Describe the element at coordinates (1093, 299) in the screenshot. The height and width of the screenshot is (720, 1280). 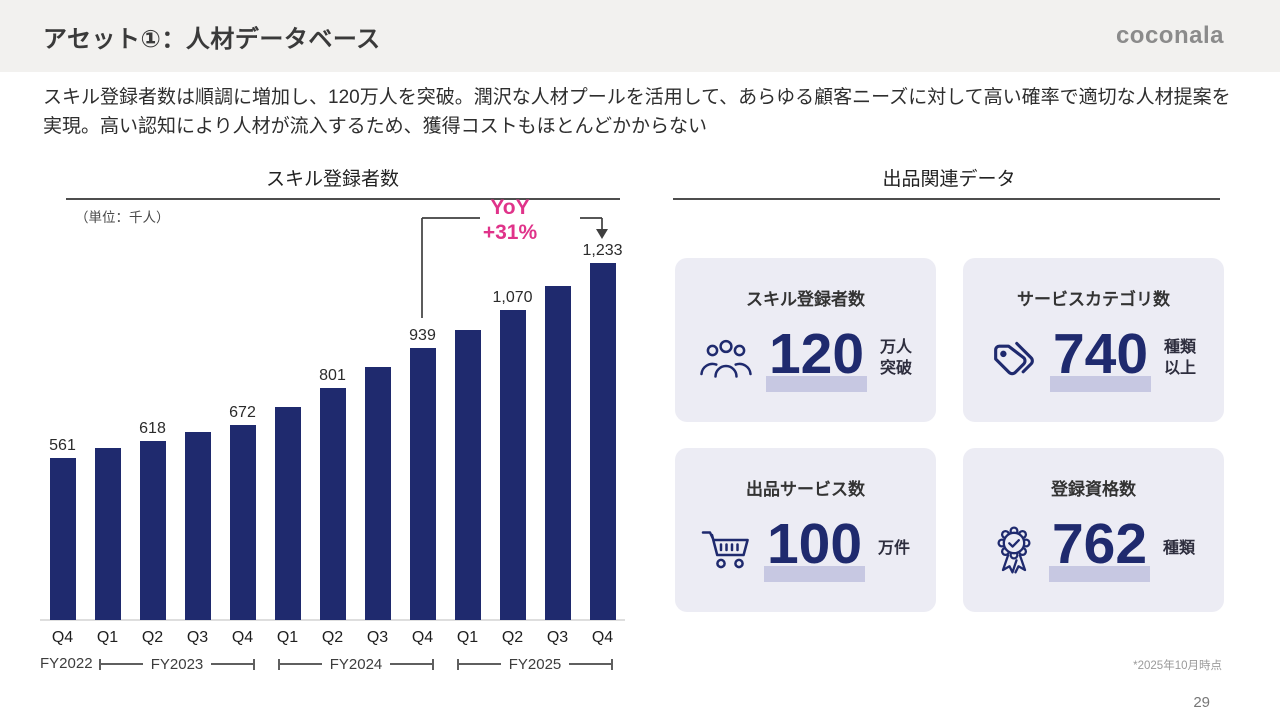
I see `kpi-card-title: サービスカテゴリ数` at that location.